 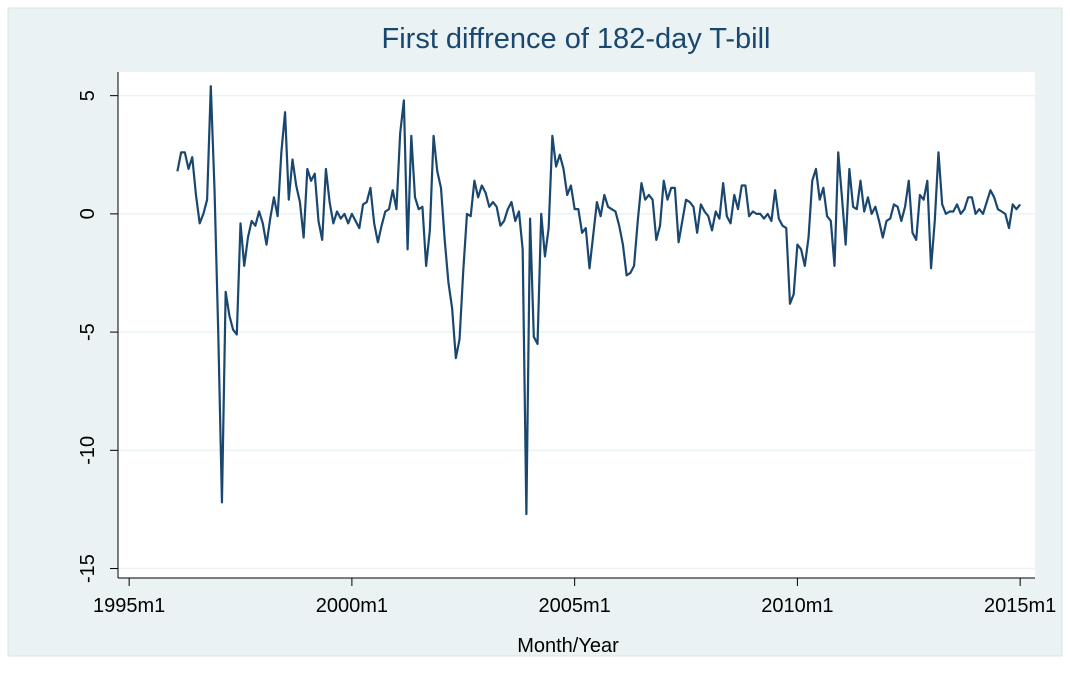 What do you see at coordinates (88, 568) in the screenshot?
I see `y-tick-label: -15` at bounding box center [88, 568].